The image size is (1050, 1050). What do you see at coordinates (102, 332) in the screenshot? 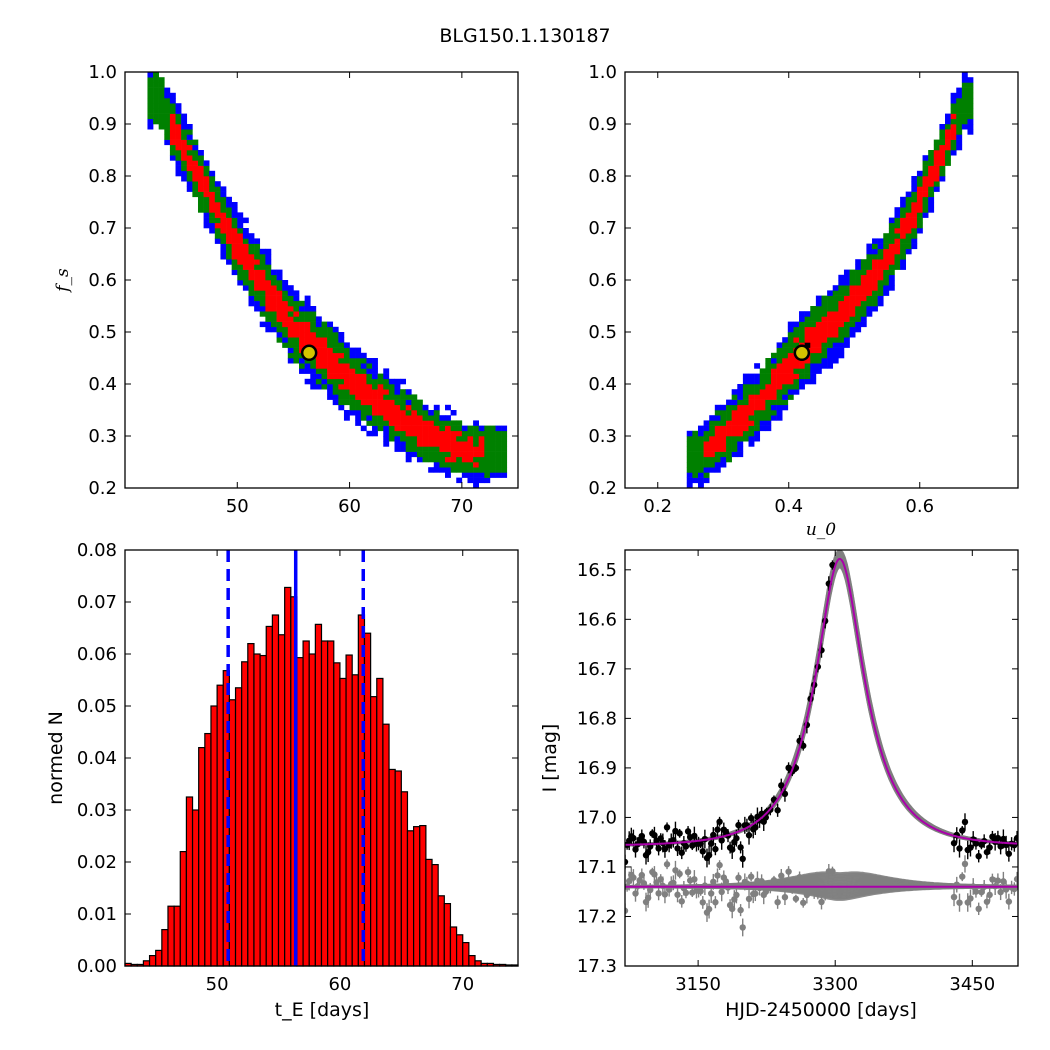
I see `y-tick-label: 0.5` at bounding box center [102, 332].